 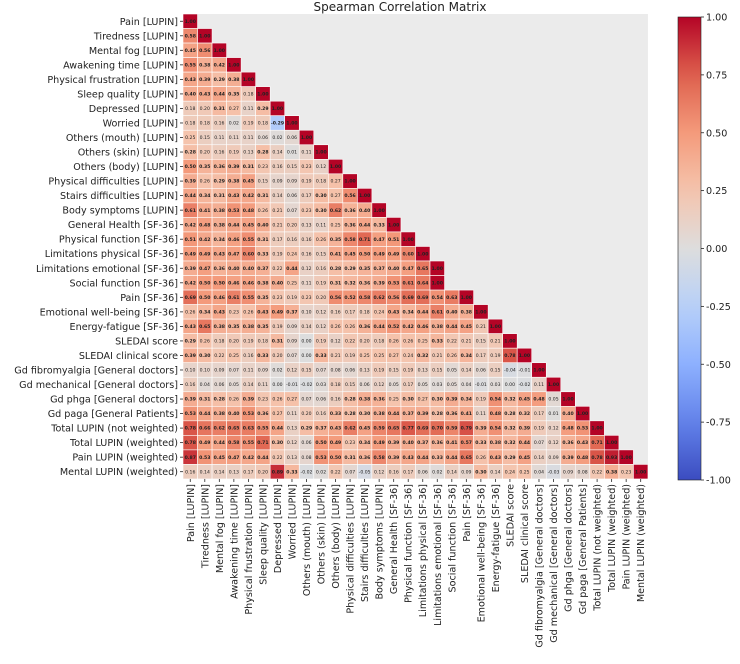 I want to click on cell-value-label: 0.22, so click(x=597, y=472).